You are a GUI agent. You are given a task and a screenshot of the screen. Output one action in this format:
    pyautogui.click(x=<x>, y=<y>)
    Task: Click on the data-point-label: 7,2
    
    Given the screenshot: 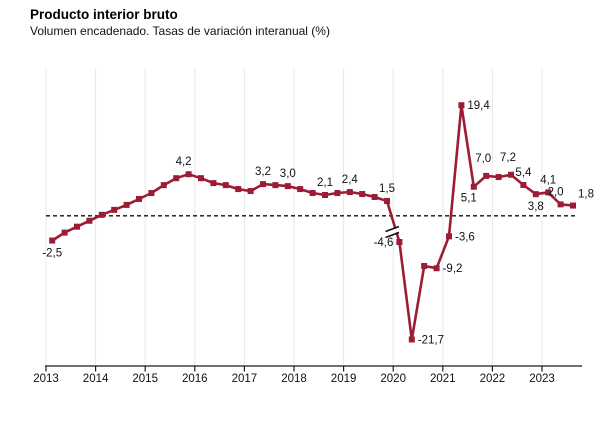 What is the action you would take?
    pyautogui.click(x=508, y=158)
    